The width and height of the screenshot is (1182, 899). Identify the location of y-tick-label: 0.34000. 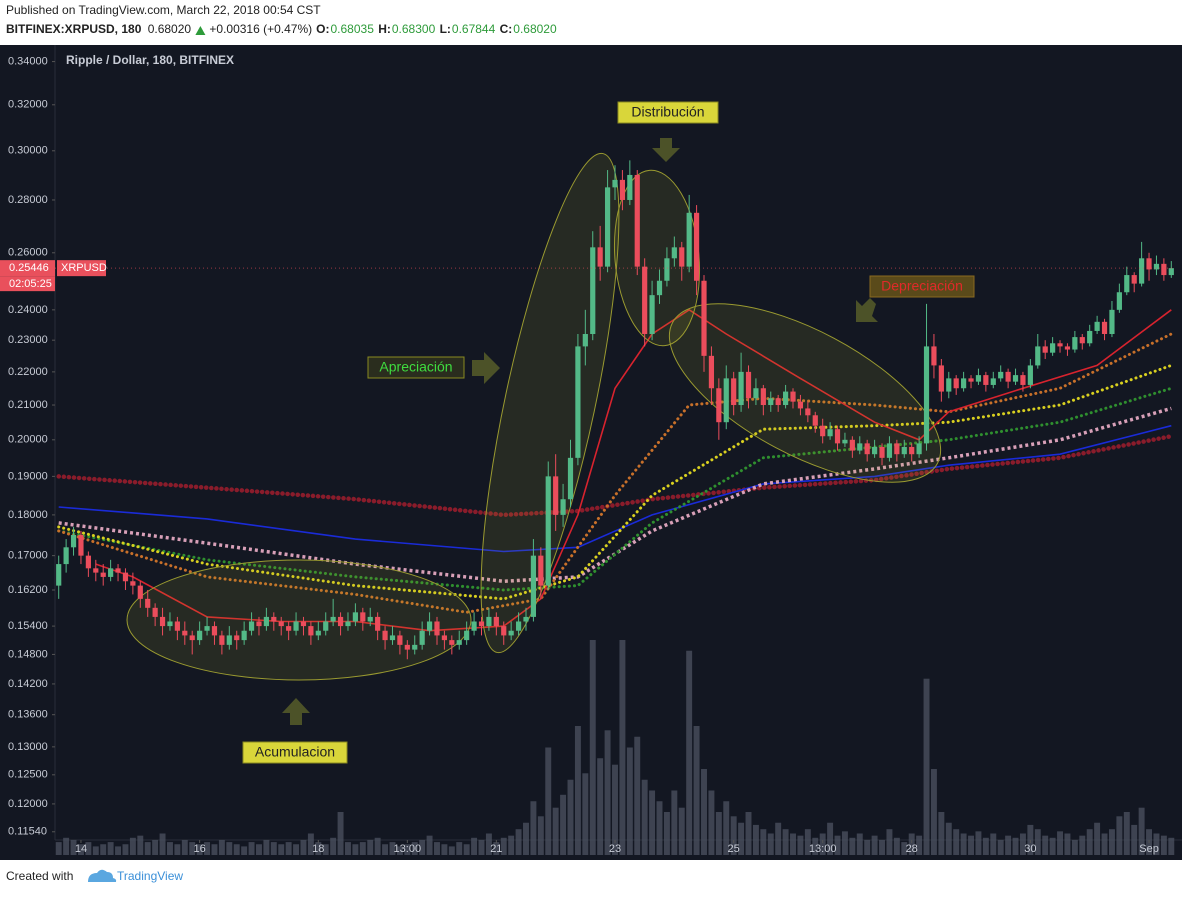
(28, 61).